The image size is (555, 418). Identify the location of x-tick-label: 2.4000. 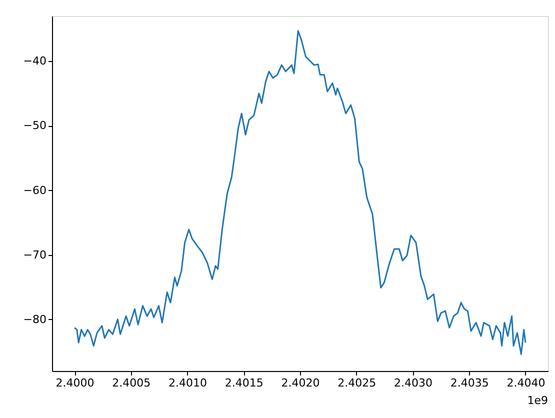
(75, 383).